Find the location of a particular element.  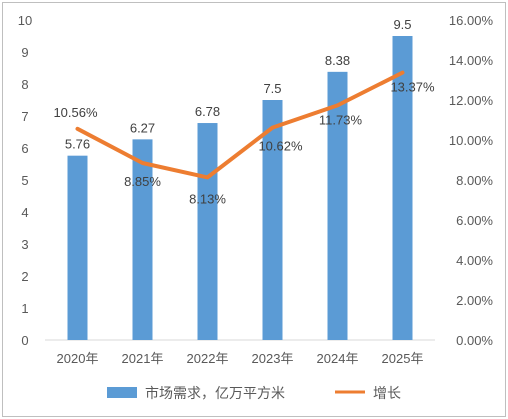

left-axis-tick-label: 9 is located at coordinates (24, 52).